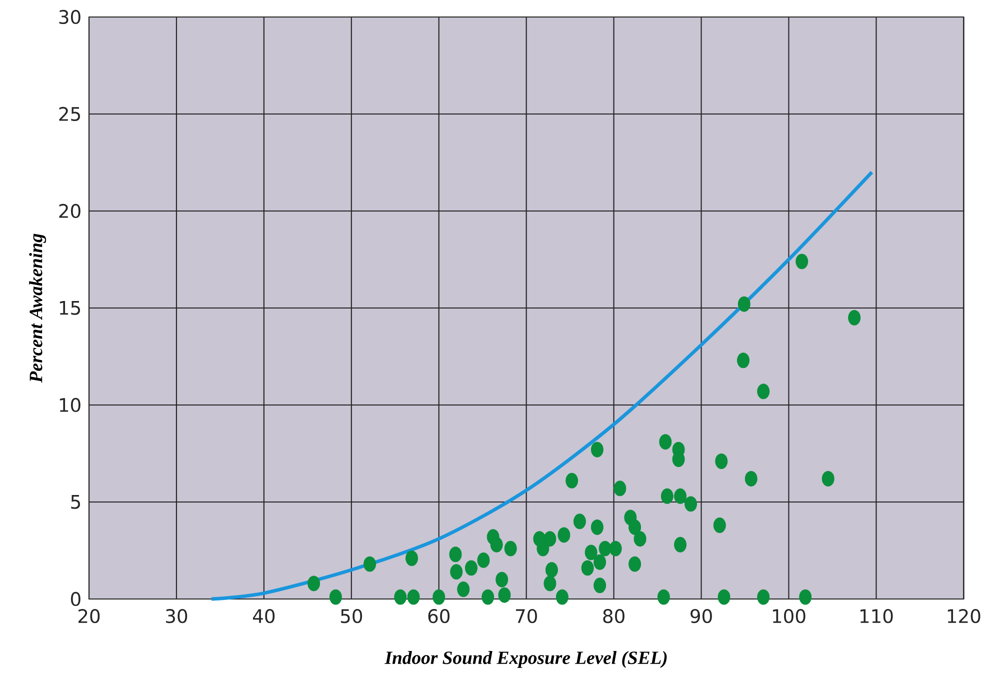 This screenshot has width=992, height=698. Describe the element at coordinates (69, 114) in the screenshot. I see `y-tick-label: 25` at that location.